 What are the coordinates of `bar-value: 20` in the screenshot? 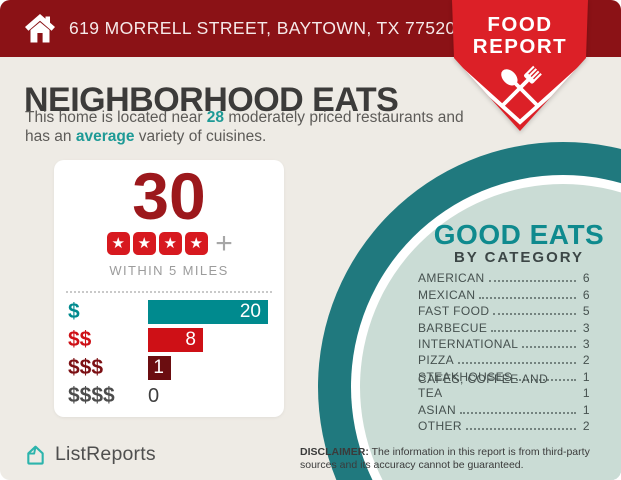 It's located at (250, 311).